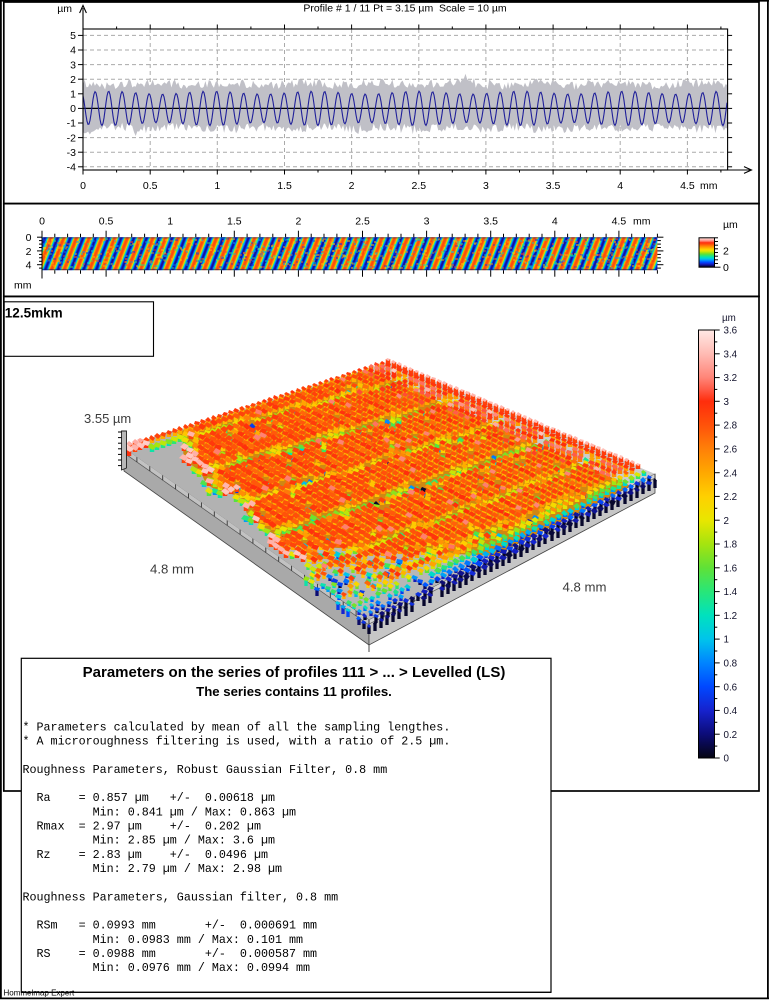  What do you see at coordinates (731, 592) in the screenshot?
I see `svg-text: 1.4` at bounding box center [731, 592].